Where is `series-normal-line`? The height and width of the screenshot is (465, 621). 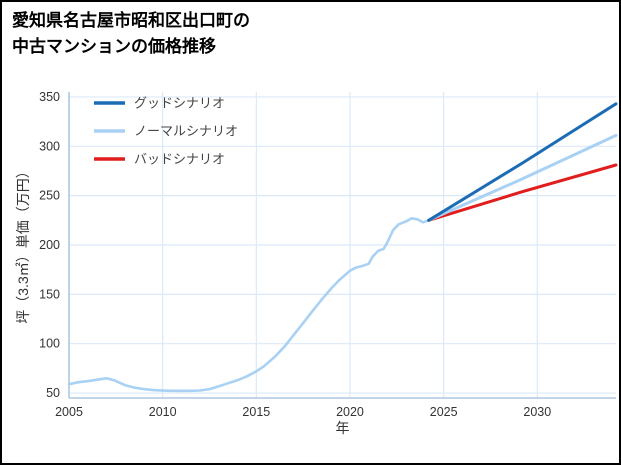
series-normal-line is located at coordinates (522, 177).